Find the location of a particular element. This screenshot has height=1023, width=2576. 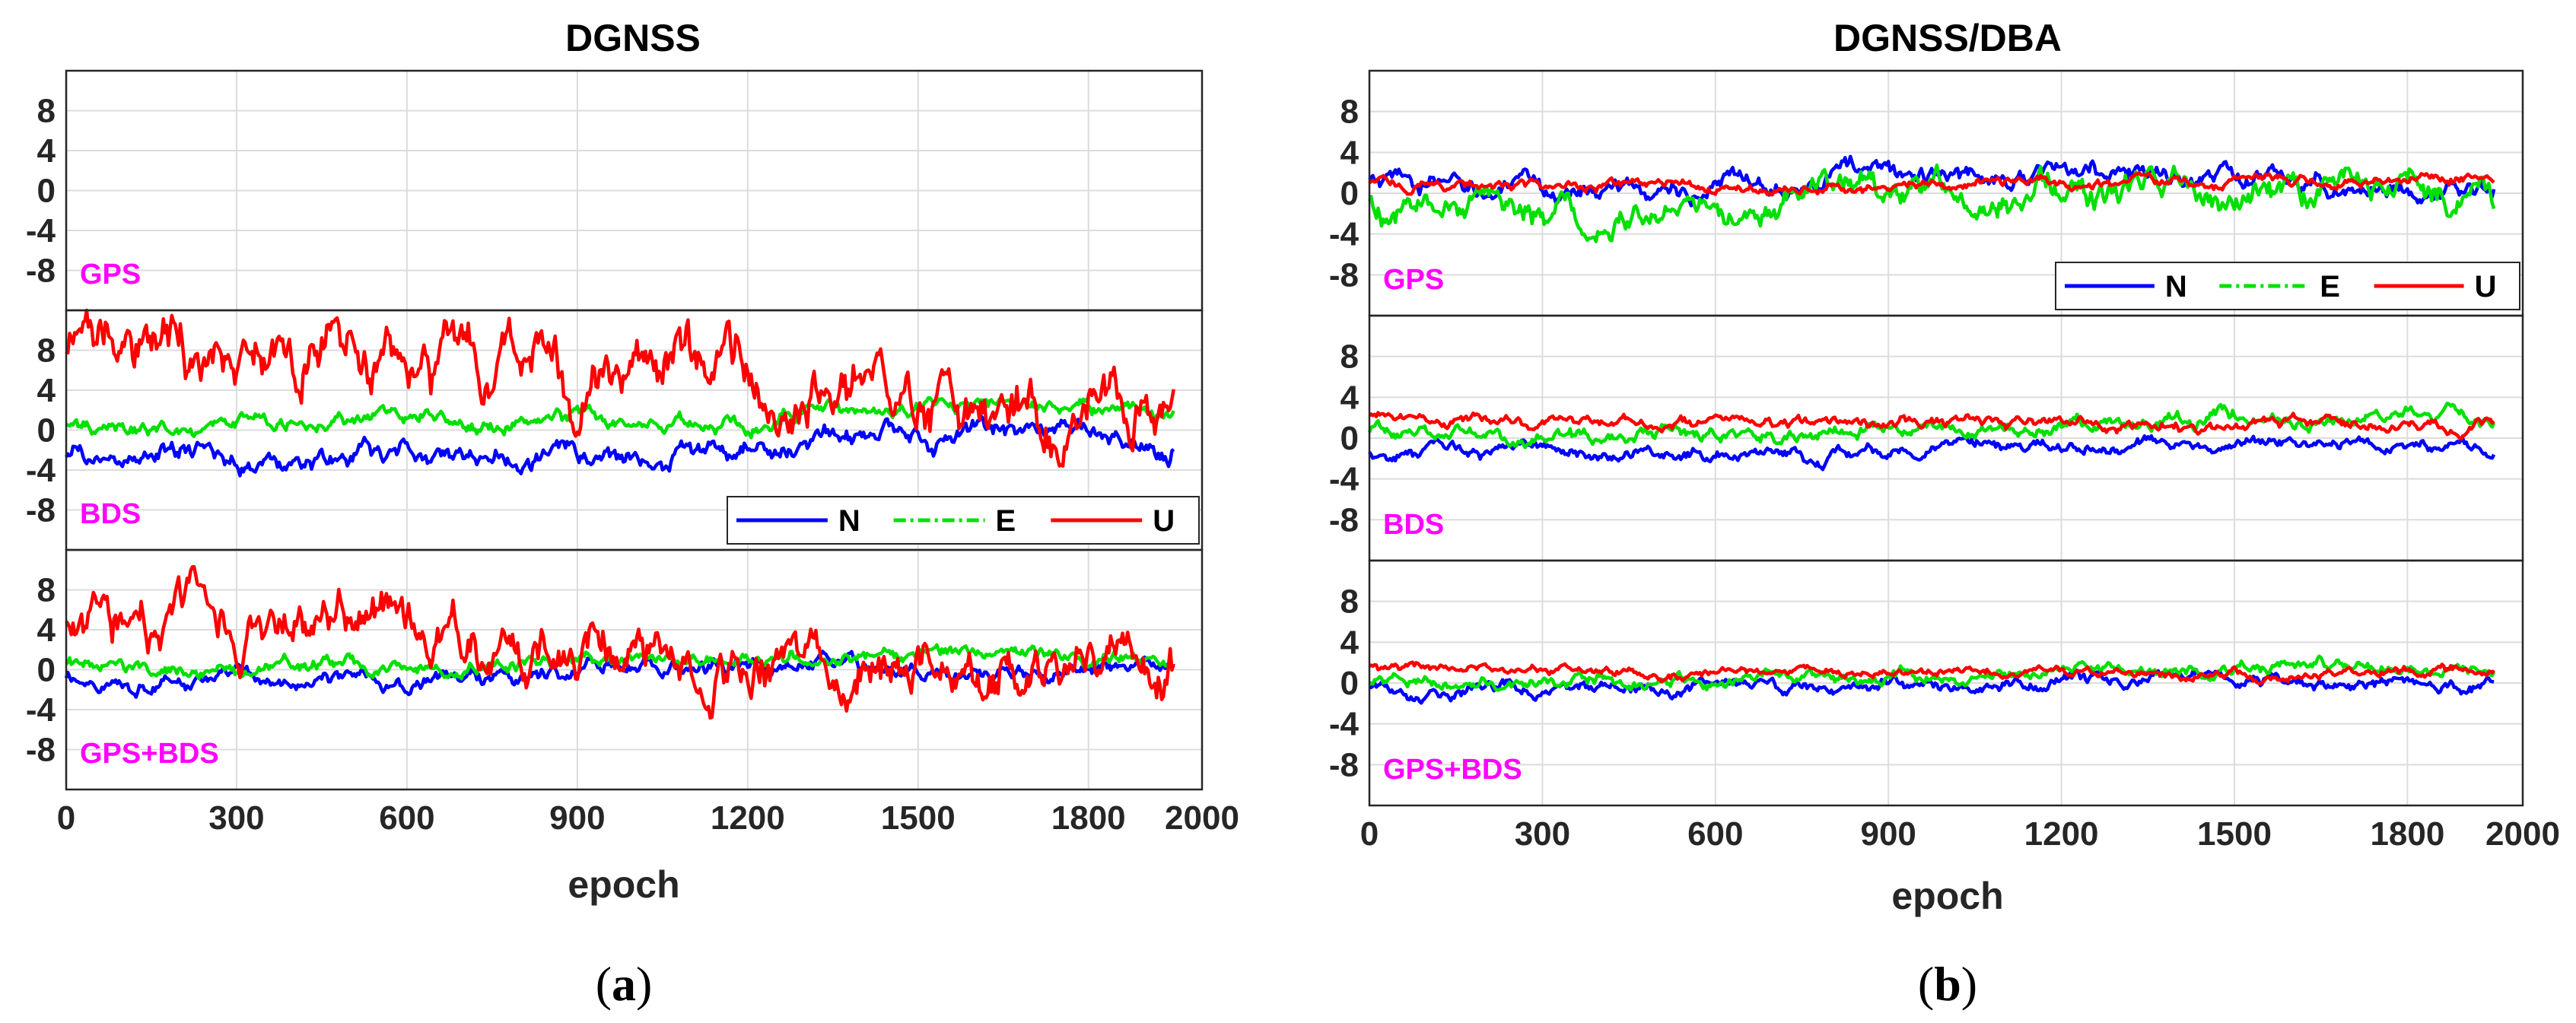

chart-b-caption: (b) is located at coordinates (1947, 984).